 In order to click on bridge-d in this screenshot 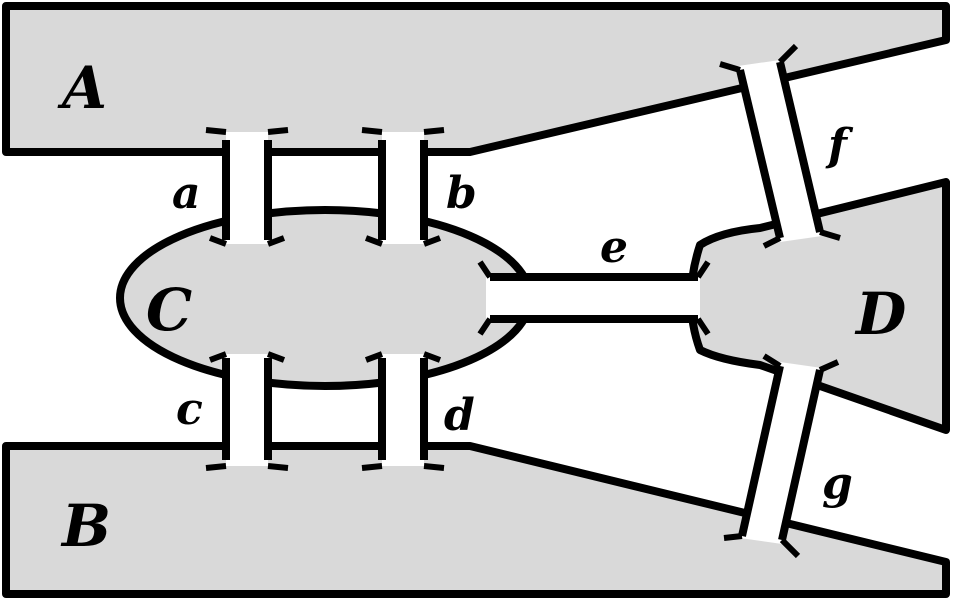, I will do `click(403, 411)`.